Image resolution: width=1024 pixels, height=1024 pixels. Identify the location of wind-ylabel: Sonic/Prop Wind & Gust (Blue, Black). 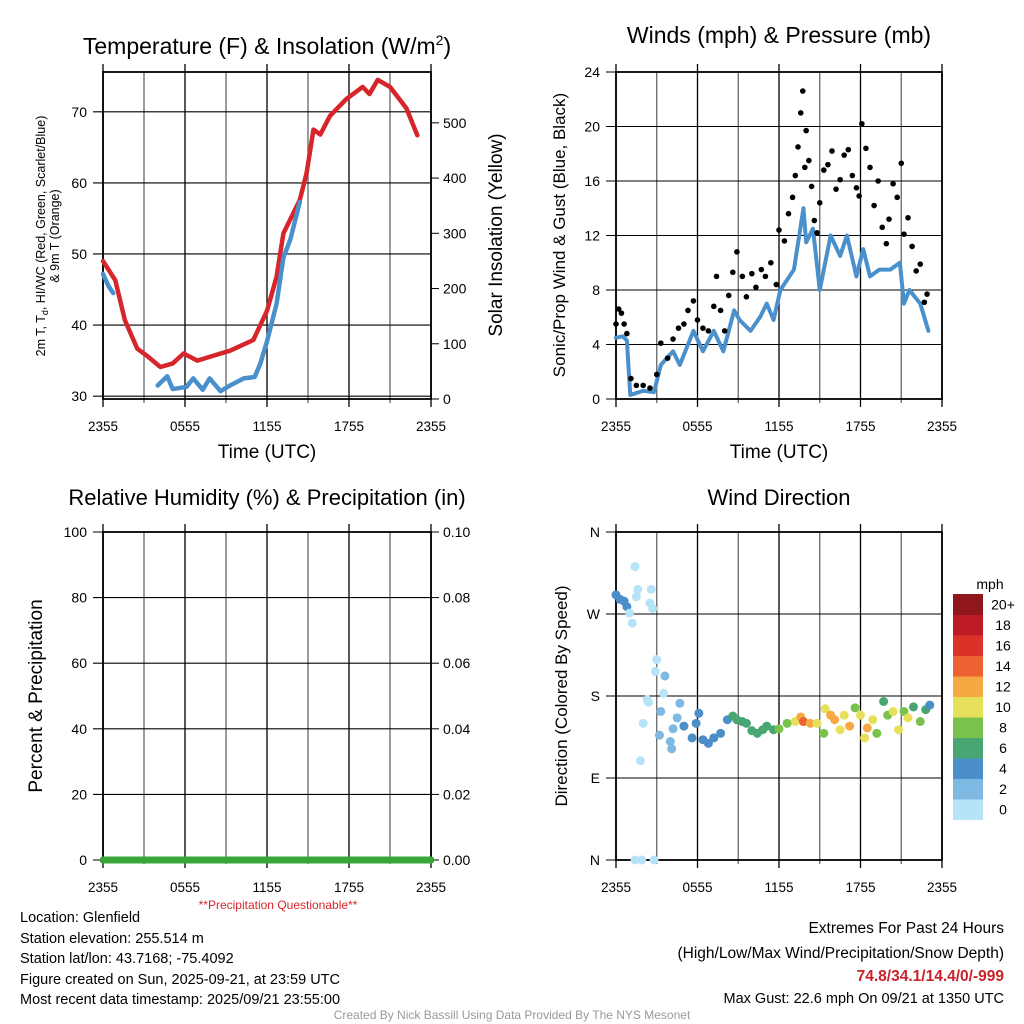
(559, 235).